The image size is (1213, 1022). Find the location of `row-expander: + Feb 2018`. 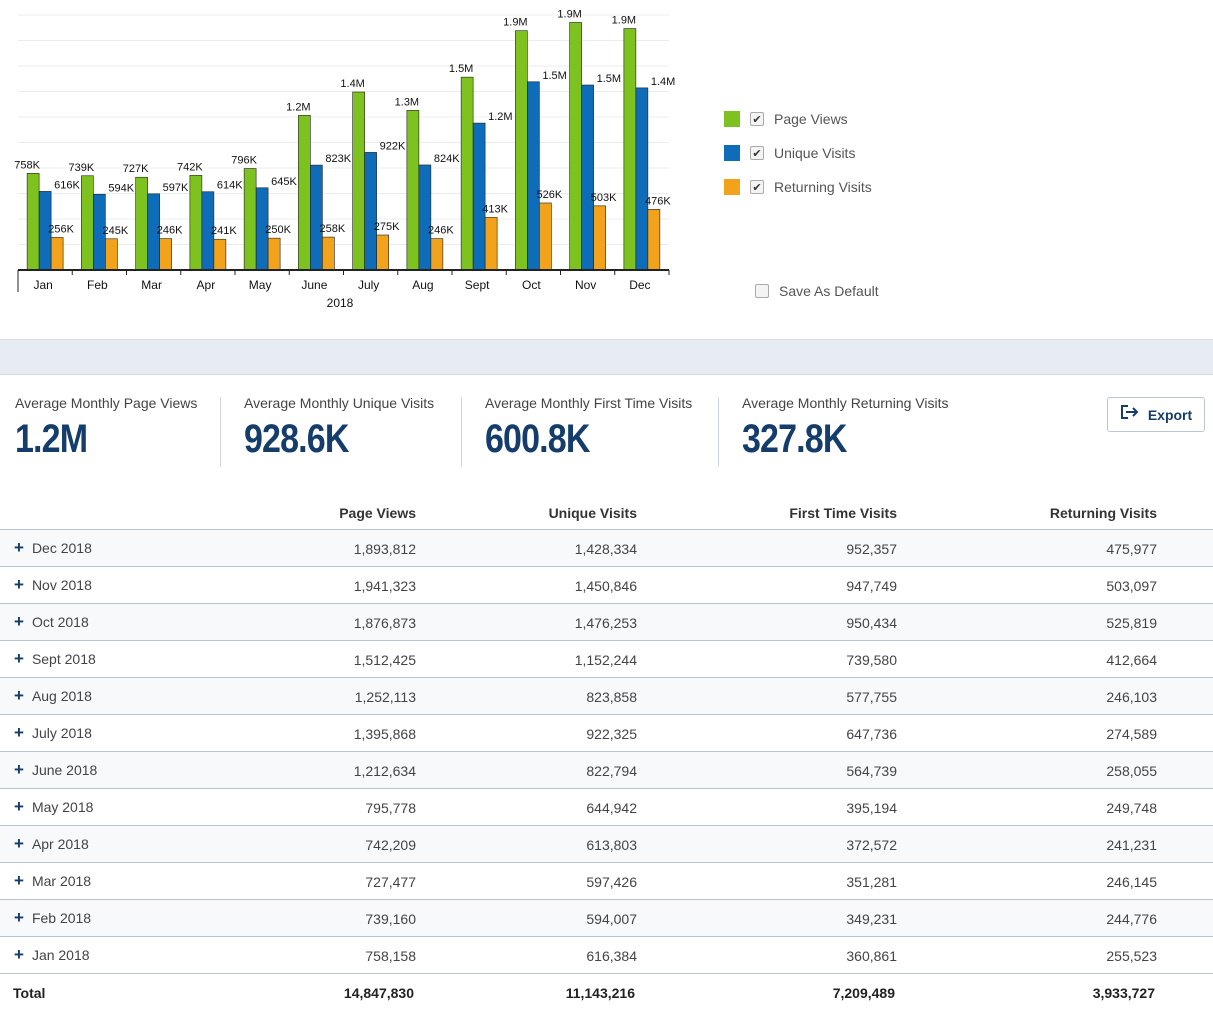

row-expander: + Feb 2018 is located at coordinates (52, 917).